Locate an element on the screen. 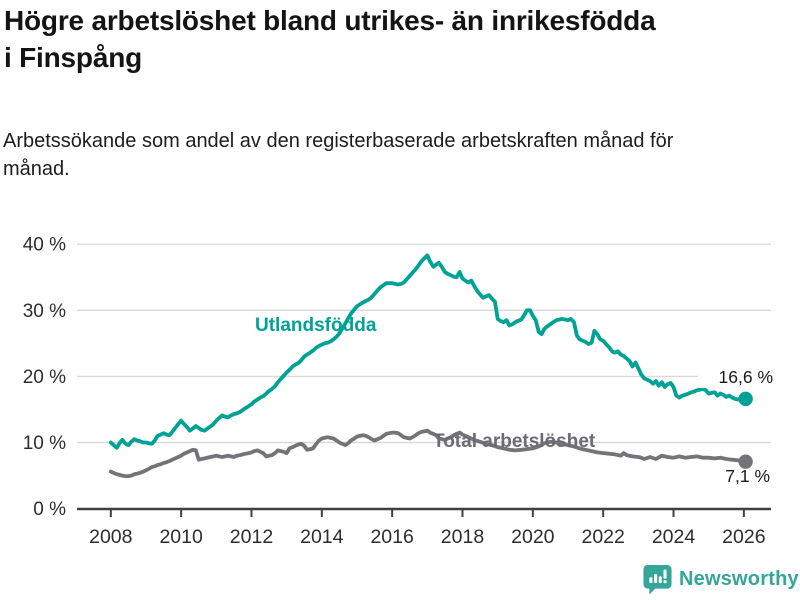 The width and height of the screenshot is (800, 600). exclamation-dot is located at coordinates (665, 582).